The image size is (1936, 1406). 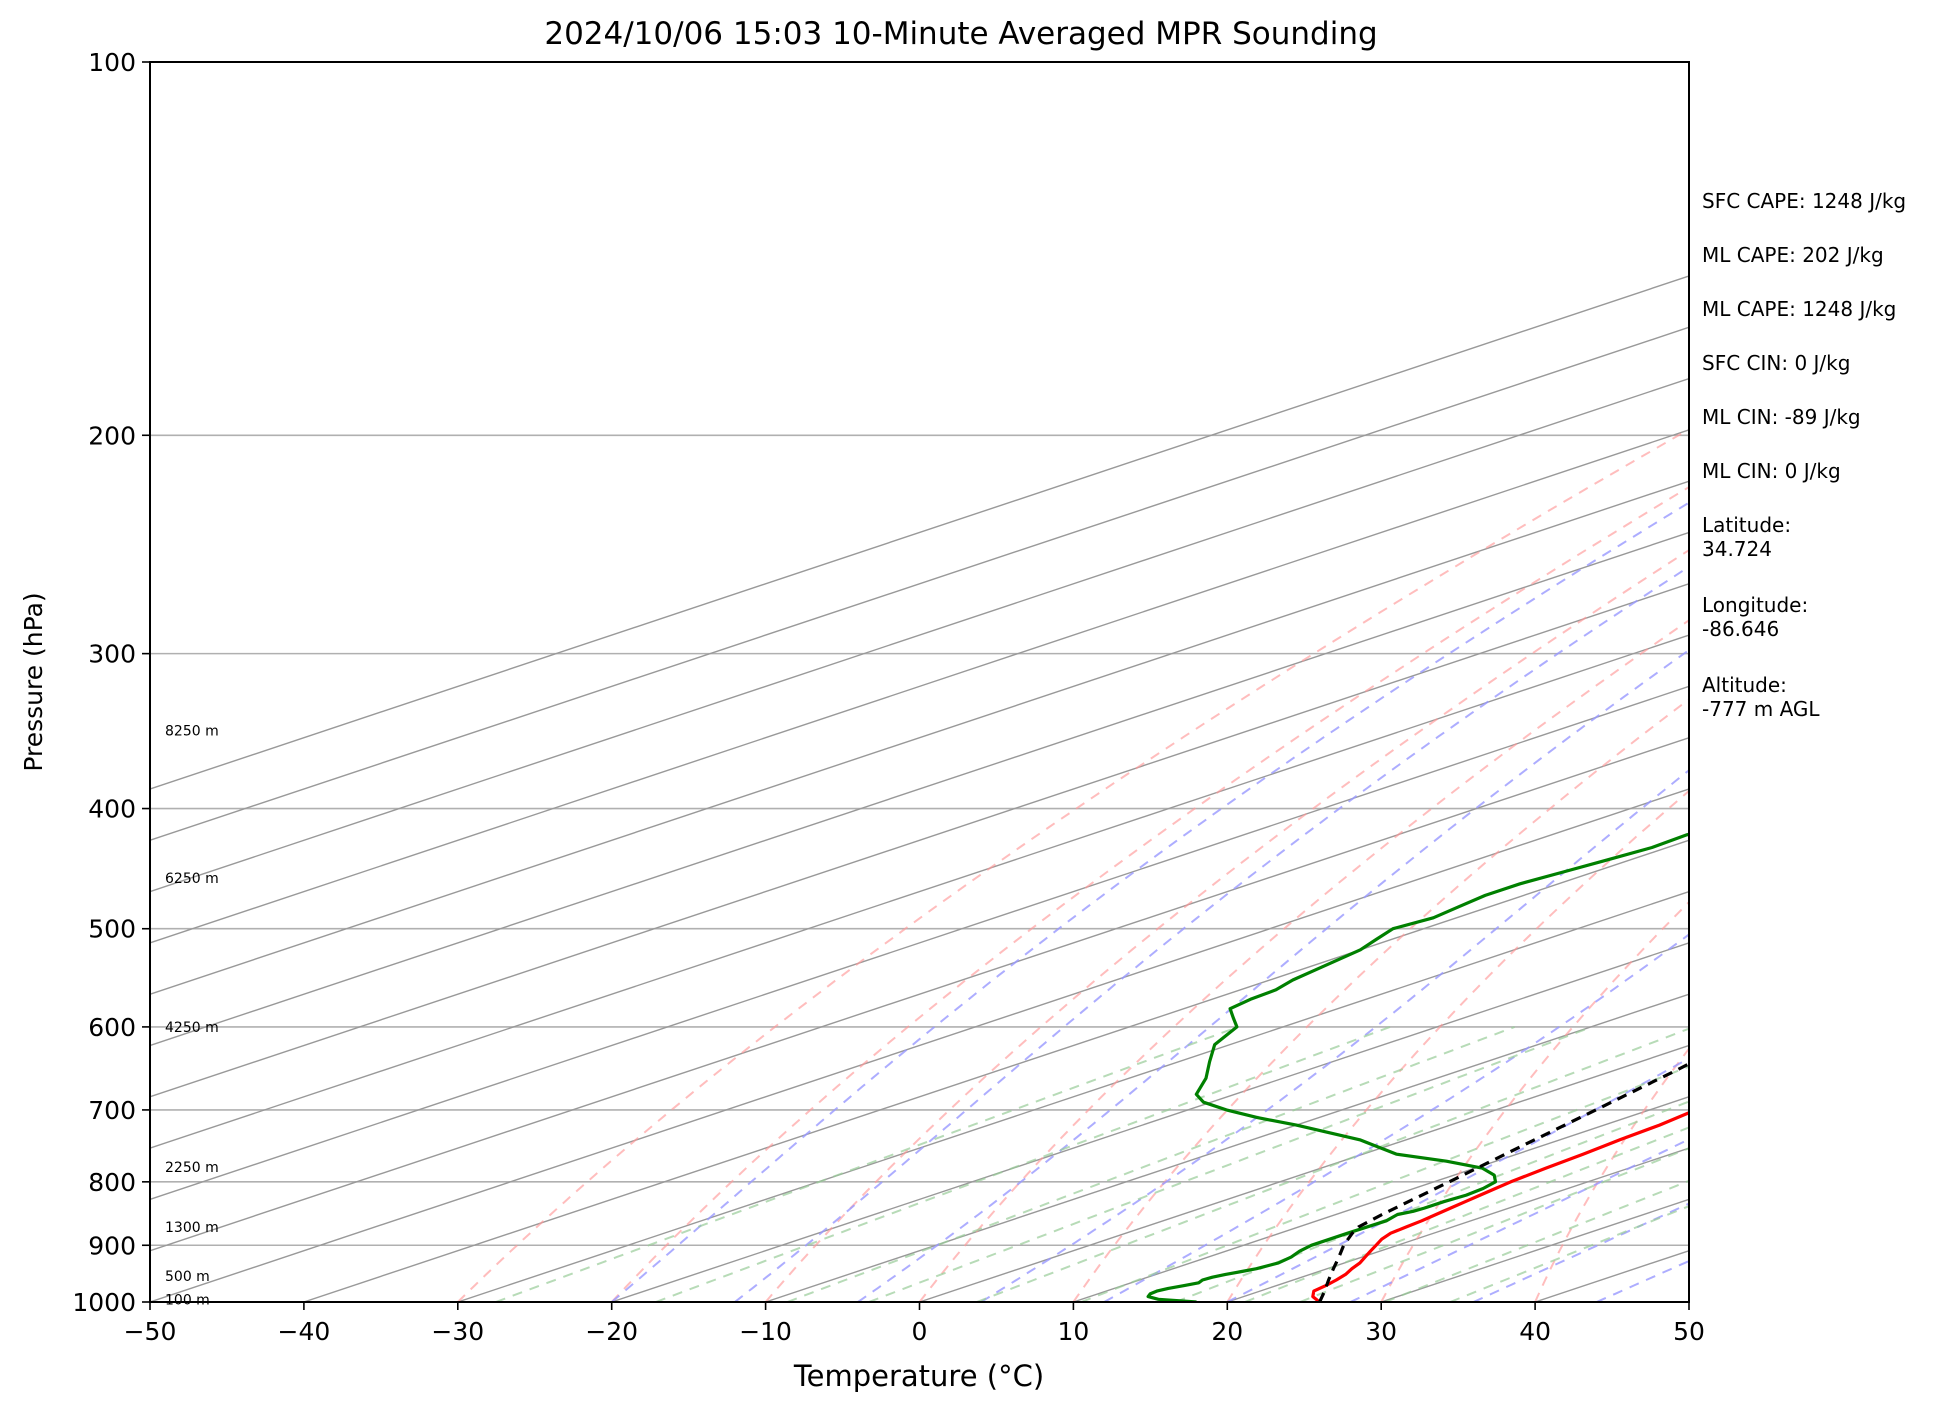 I want to click on info-panel-item: ML CAPE: 202 J/kg, so click(x=1793, y=255).